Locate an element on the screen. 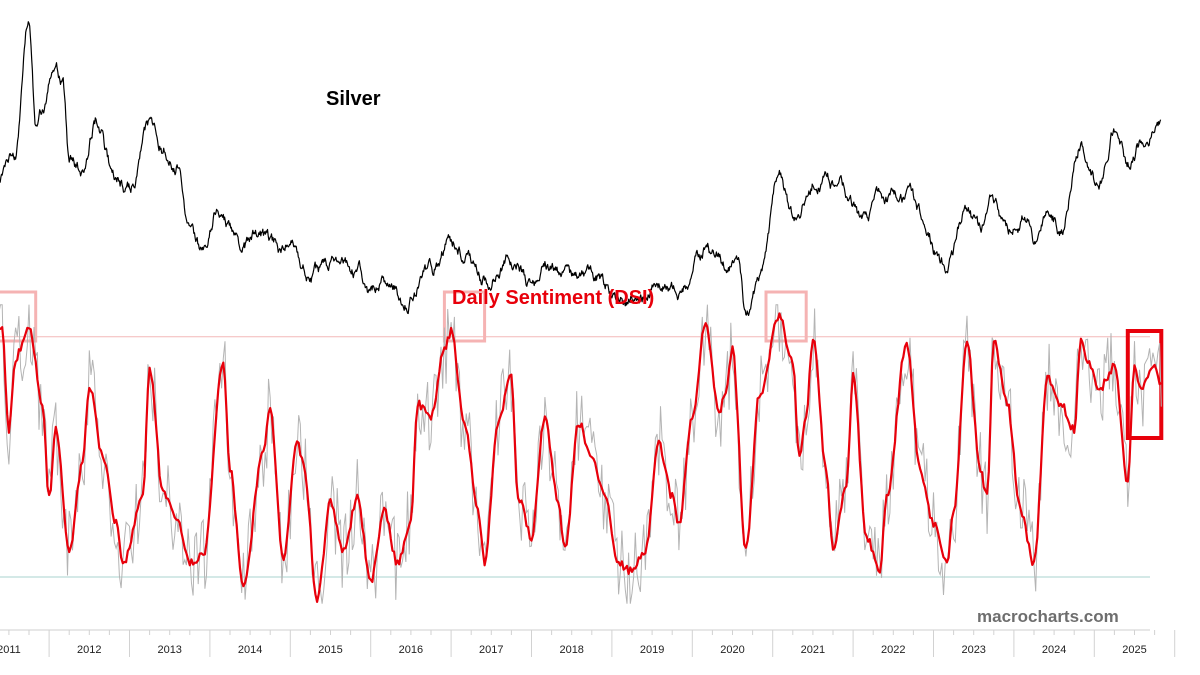 This screenshot has width=1200, height=675. dsi-label: Daily Sentiment (DSI) is located at coordinates (553, 298).